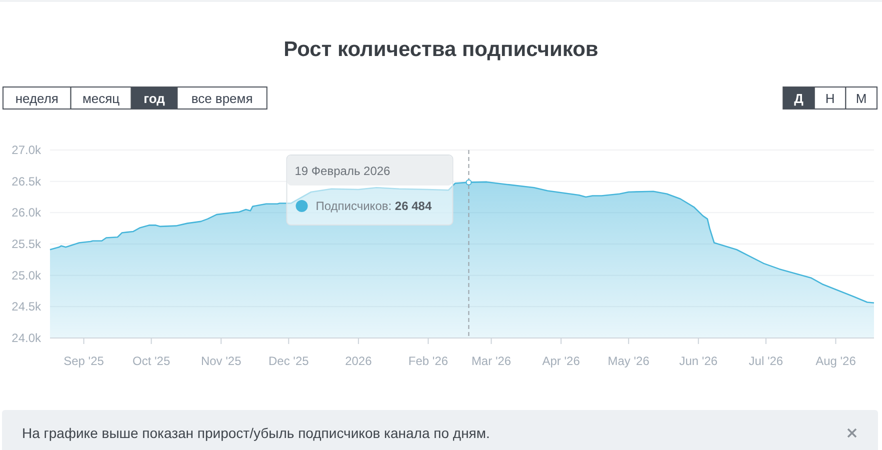 The width and height of the screenshot is (882, 450). What do you see at coordinates (830, 98) in the screenshot?
I see `toggle-button: Н` at bounding box center [830, 98].